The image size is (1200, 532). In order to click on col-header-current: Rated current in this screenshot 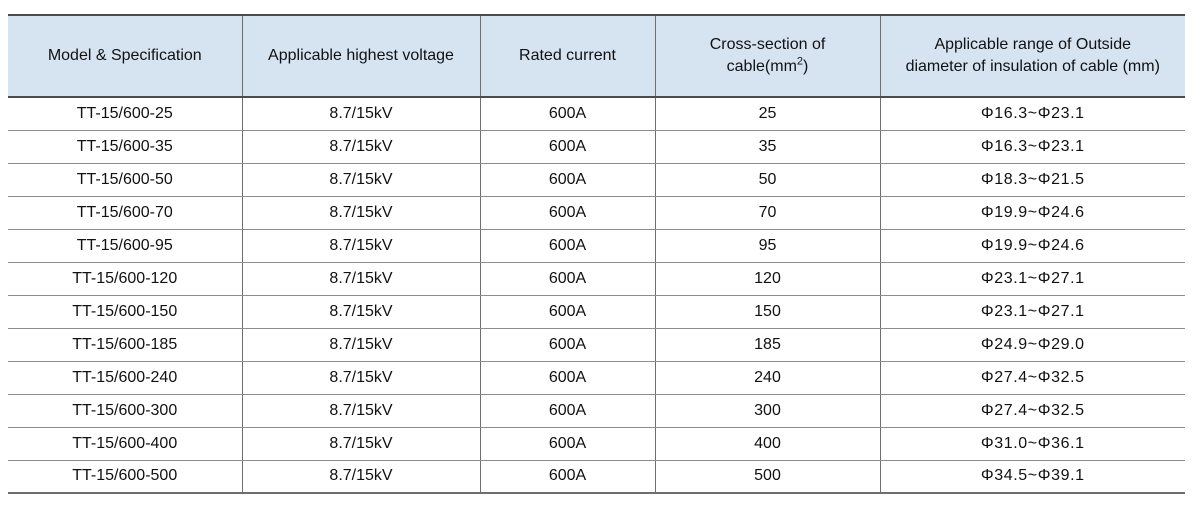, I will do `click(567, 56)`.